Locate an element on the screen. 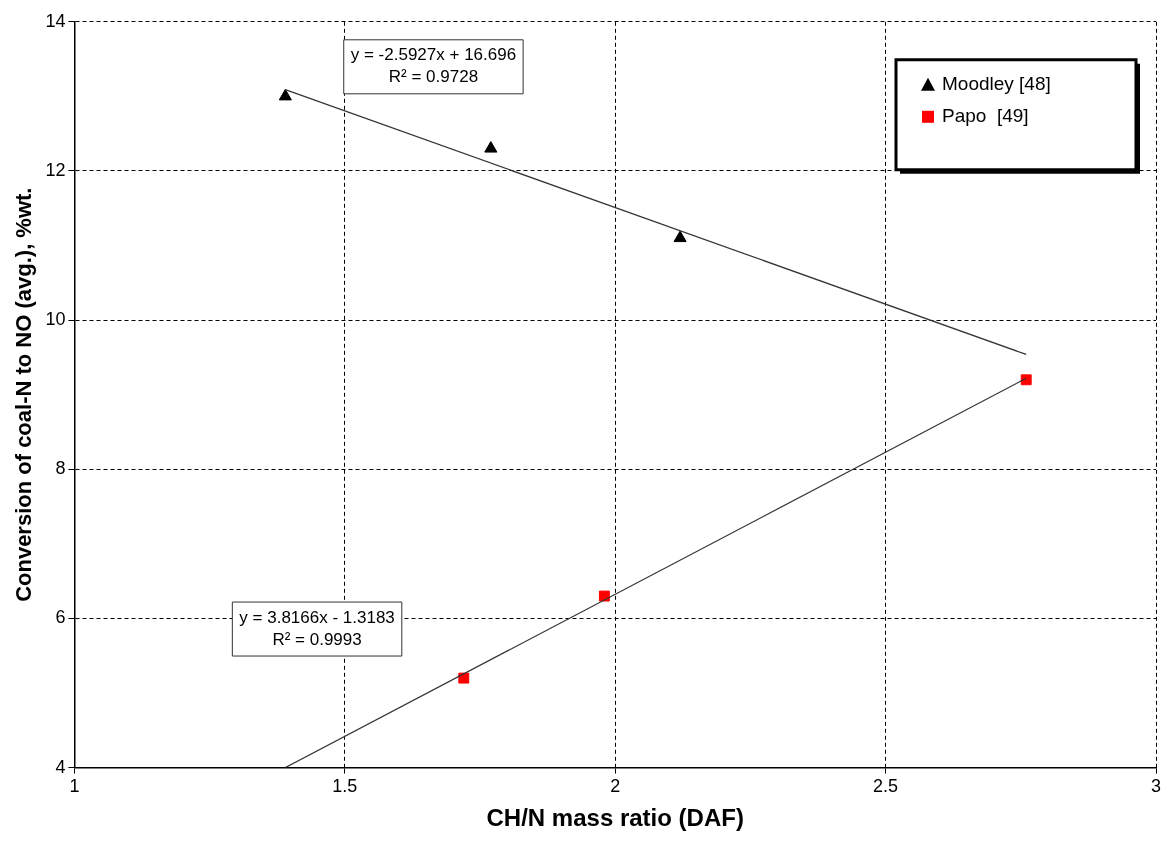 This screenshot has width=1170, height=843. y-tick-label: 12 is located at coordinates (55, 169).